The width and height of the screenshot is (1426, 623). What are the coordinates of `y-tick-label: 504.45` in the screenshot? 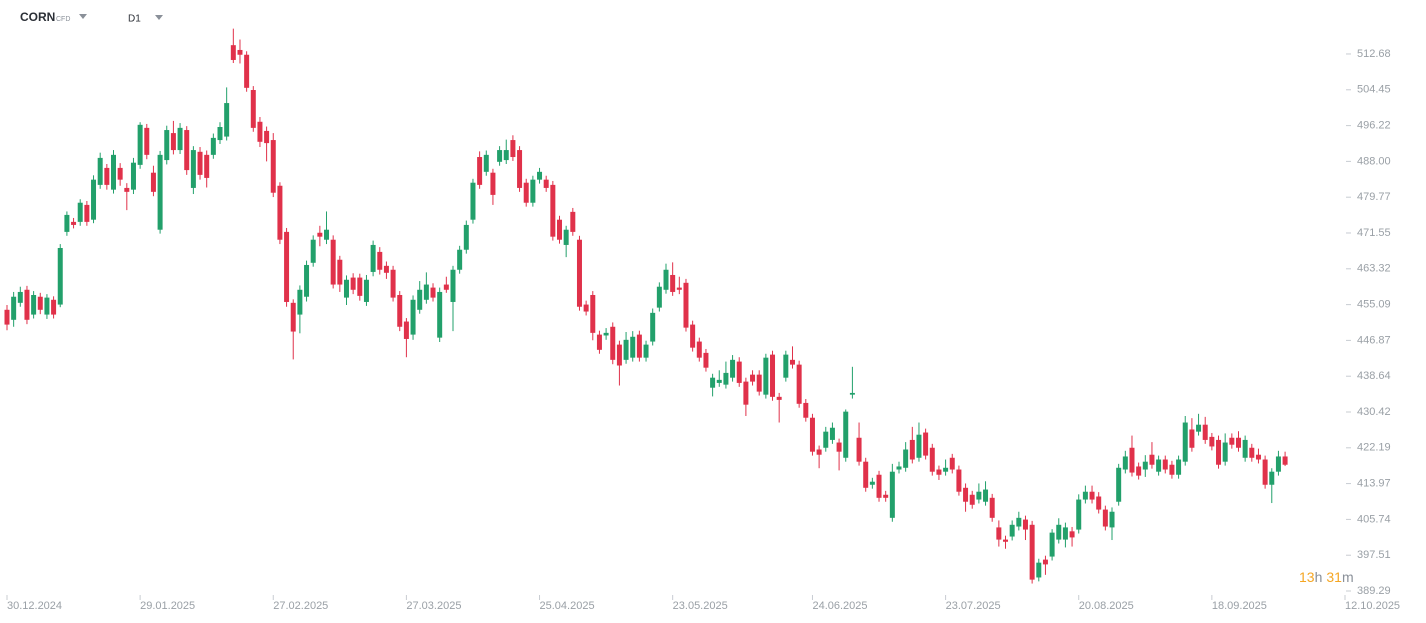 It's located at (1374, 90).